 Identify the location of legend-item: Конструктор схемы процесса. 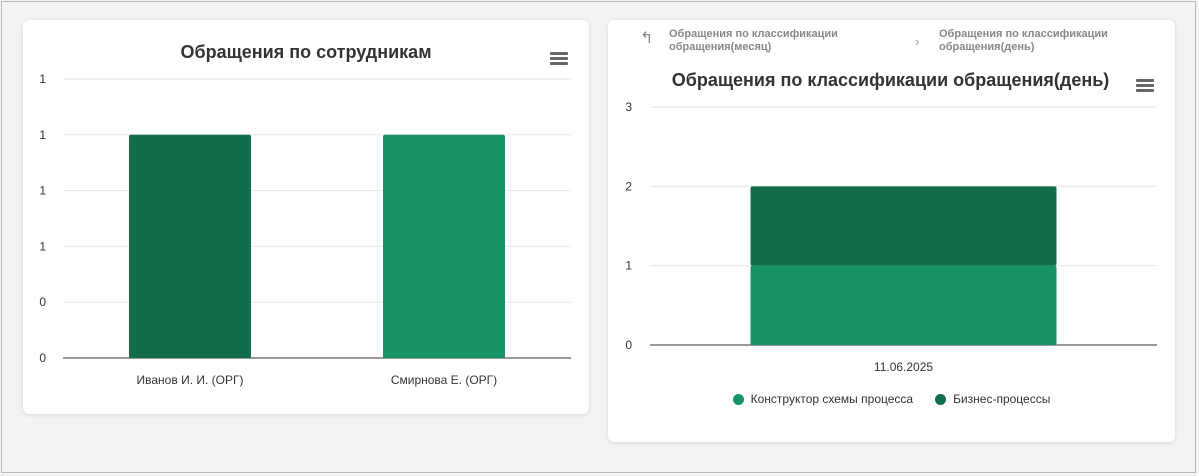
(823, 399).